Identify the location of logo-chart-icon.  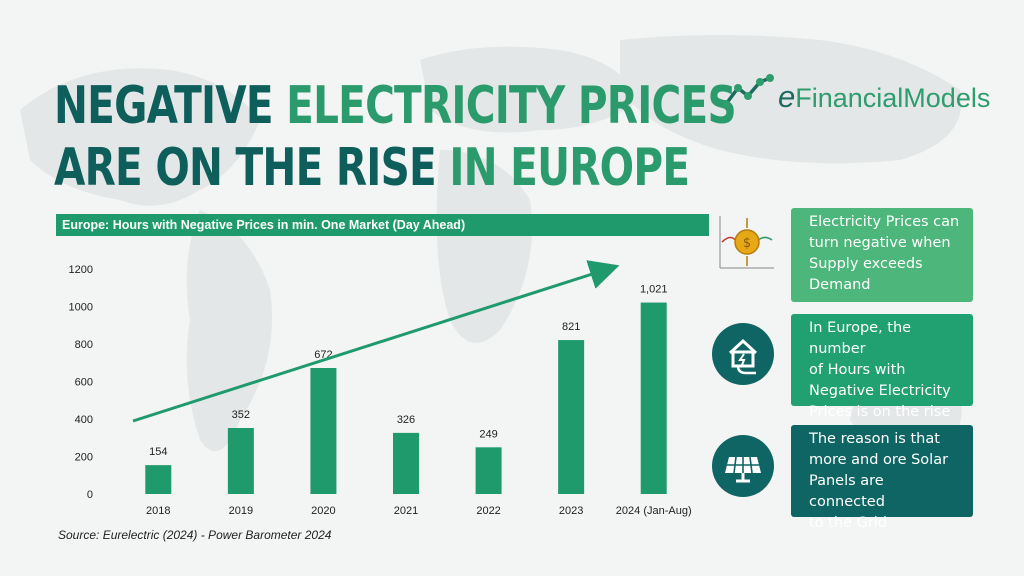
(748, 91).